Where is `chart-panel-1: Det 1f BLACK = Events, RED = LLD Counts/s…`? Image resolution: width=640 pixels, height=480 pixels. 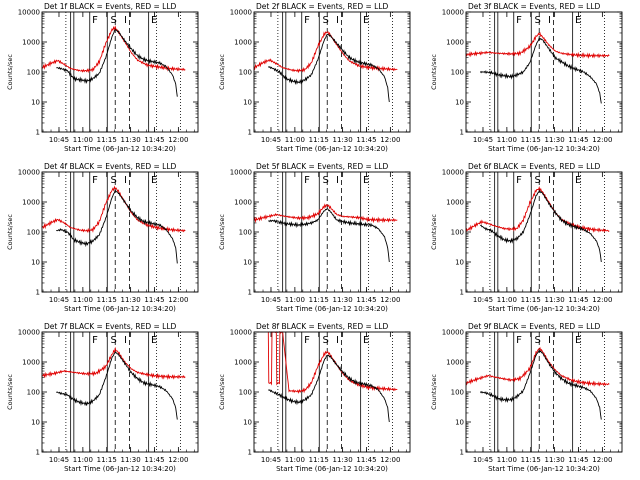
chart-panel-1: Det 1f BLACK = Events, RED = LLD Counts/s… is located at coordinates (102, 77).